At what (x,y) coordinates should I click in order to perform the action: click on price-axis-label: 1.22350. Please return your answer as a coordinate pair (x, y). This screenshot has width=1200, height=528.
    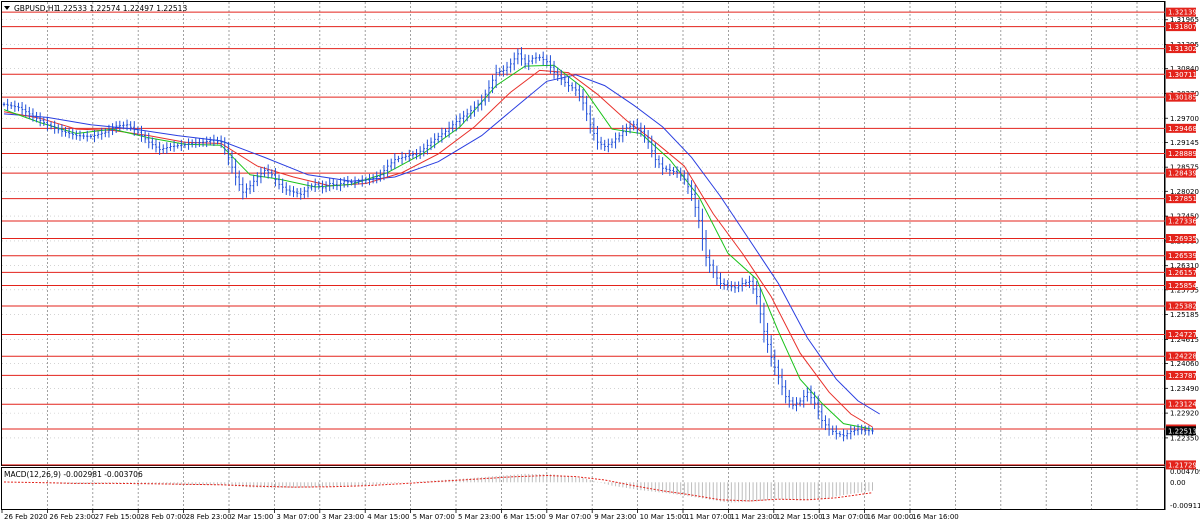
    Looking at the image, I should click on (1184, 438).